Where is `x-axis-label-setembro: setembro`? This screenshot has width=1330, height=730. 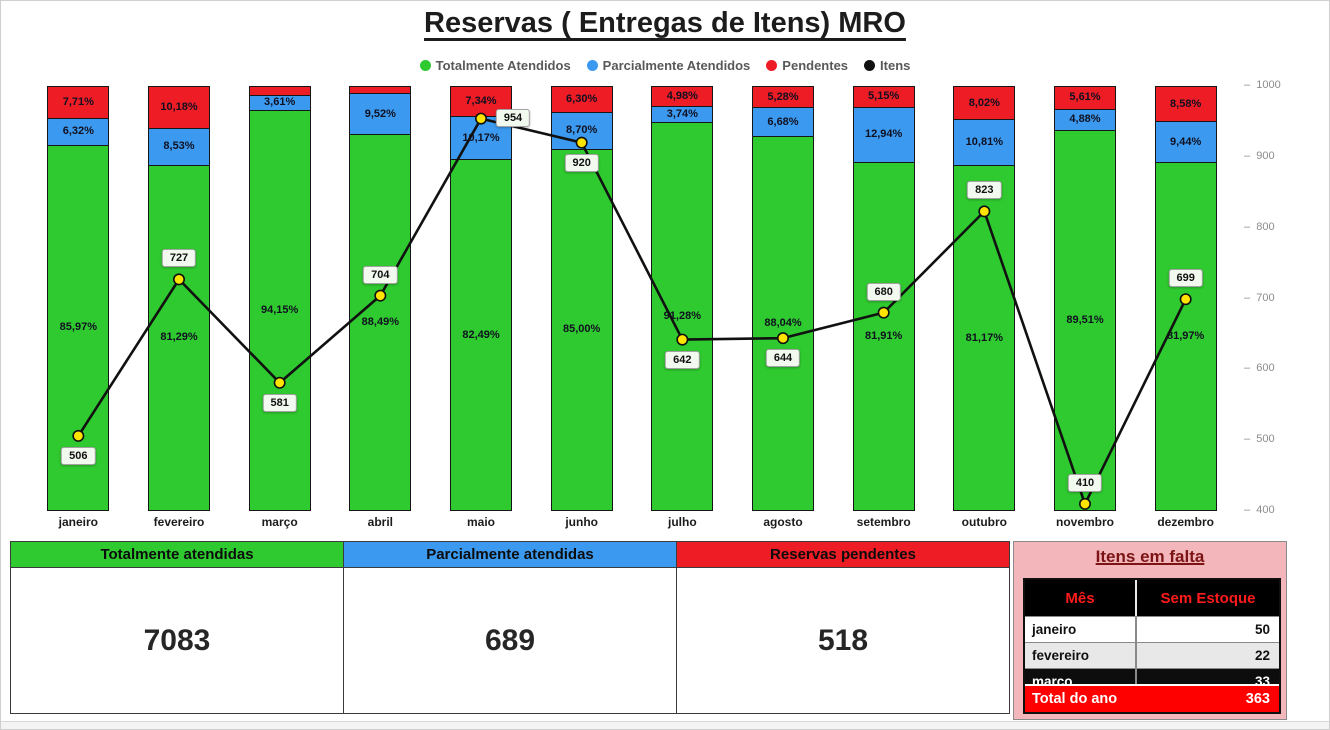 x-axis-label-setembro: setembro is located at coordinates (883, 522).